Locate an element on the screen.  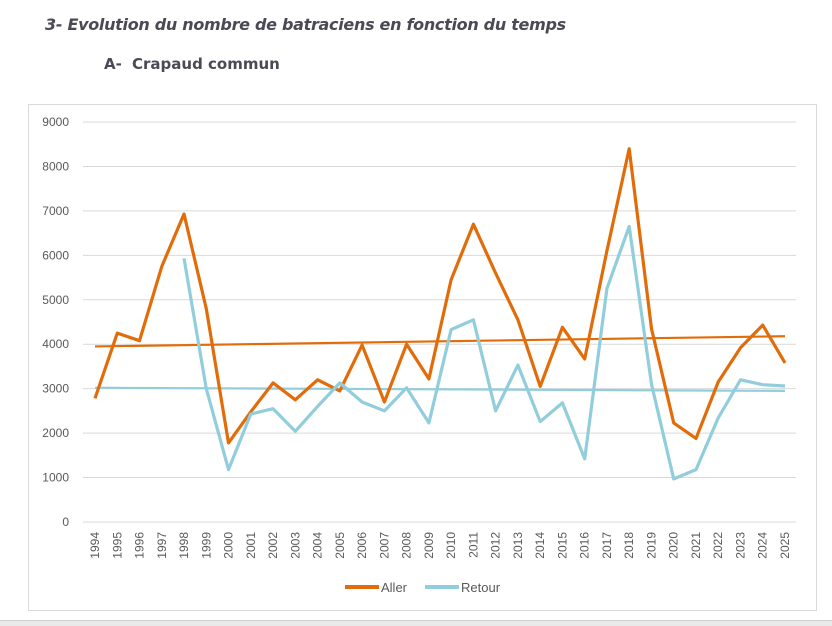
x-tick-label: 2016 is located at coordinates (585, 545).